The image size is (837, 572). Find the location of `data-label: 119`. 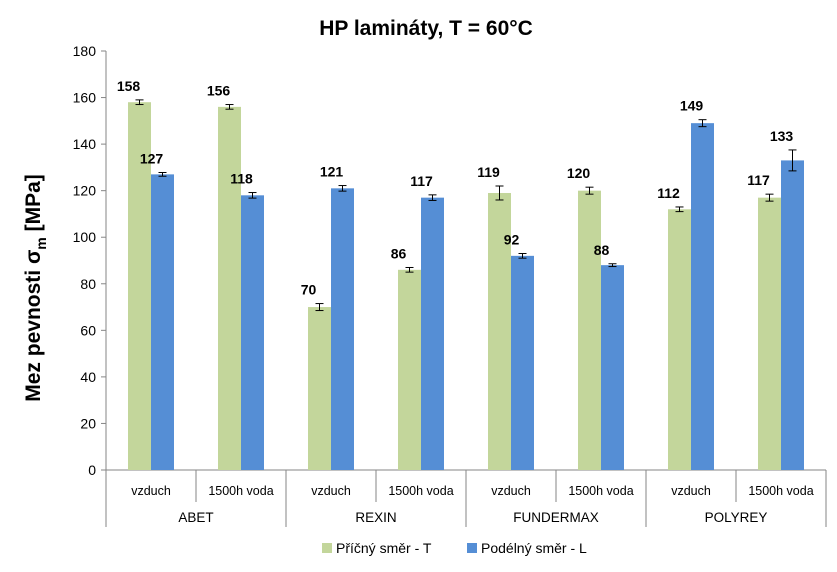

data-label: 119 is located at coordinates (488, 172).